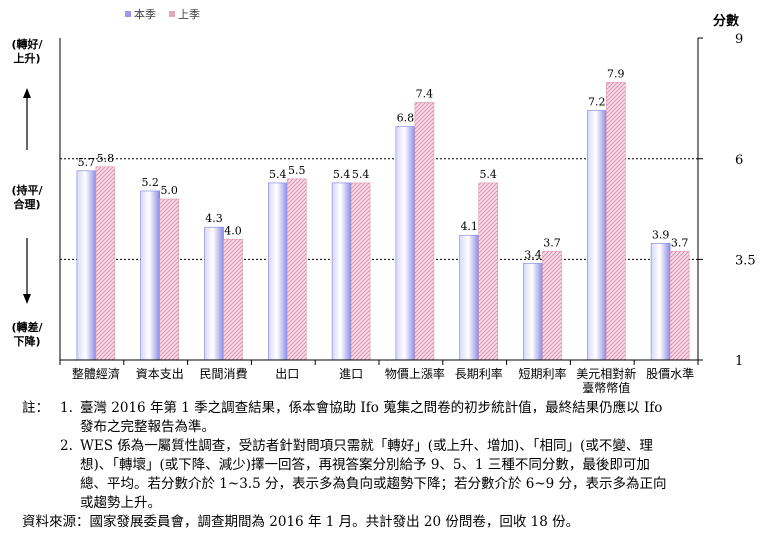 This screenshot has height=547, width=764. Describe the element at coordinates (297, 170) in the screenshot. I see `data-label-previous-4: 5.5` at that location.